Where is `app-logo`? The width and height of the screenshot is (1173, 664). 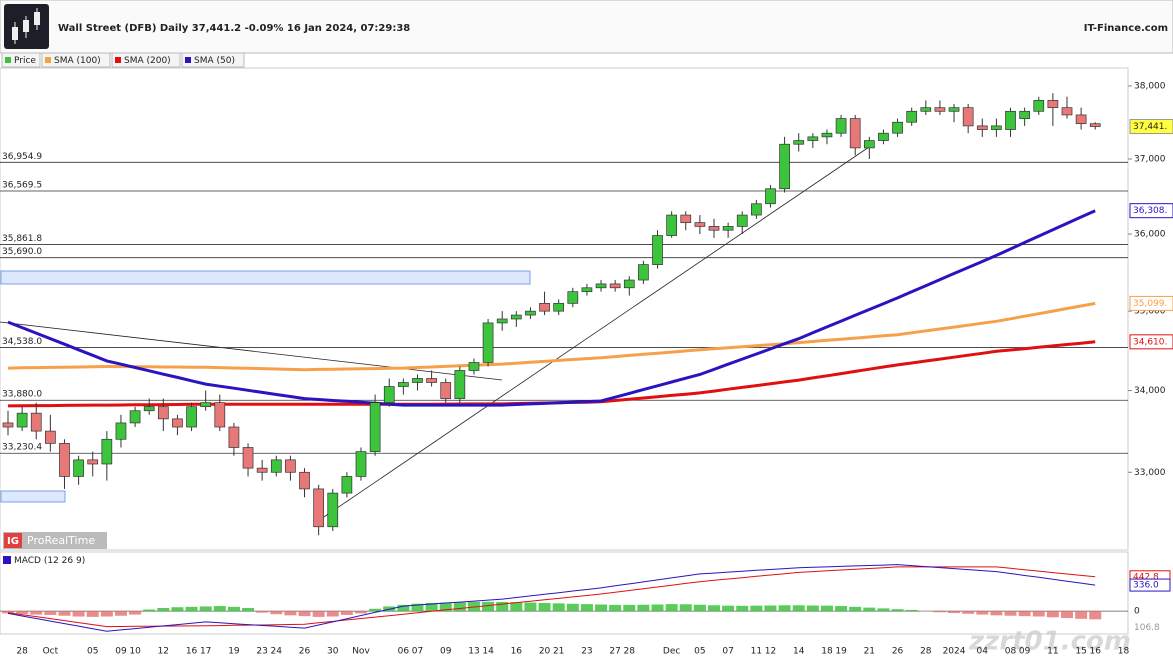
app-logo is located at coordinates (26, 26).